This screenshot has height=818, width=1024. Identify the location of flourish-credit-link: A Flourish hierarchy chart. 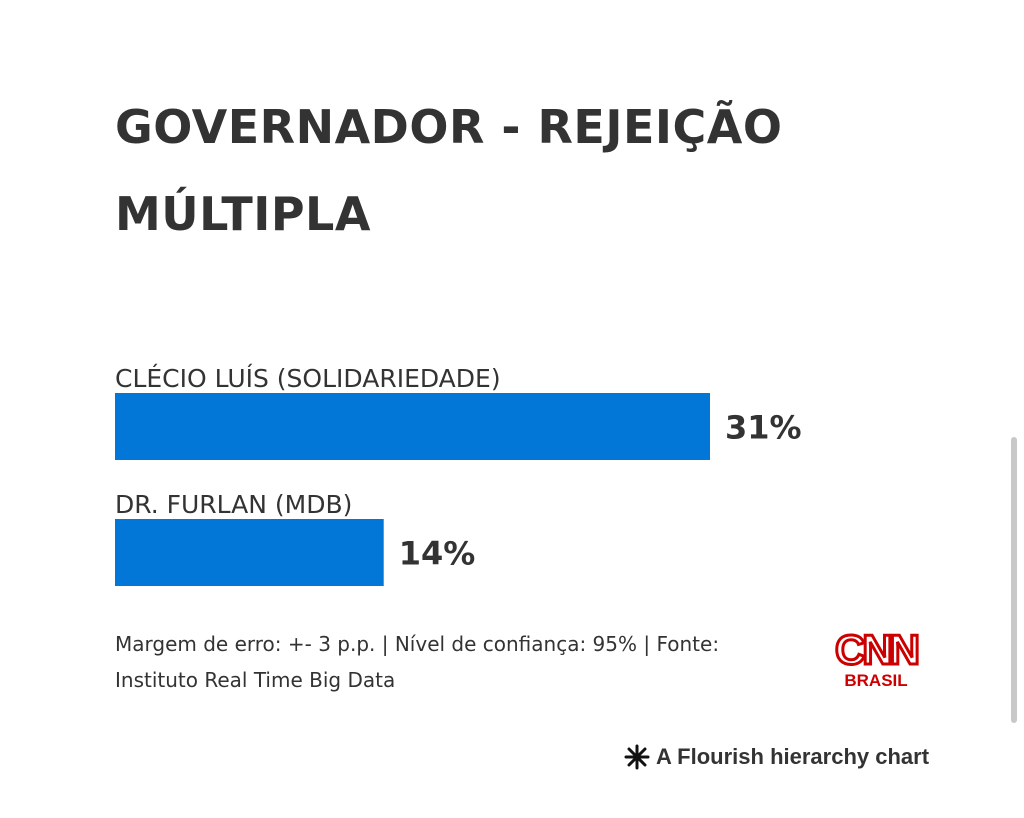
(776, 757).